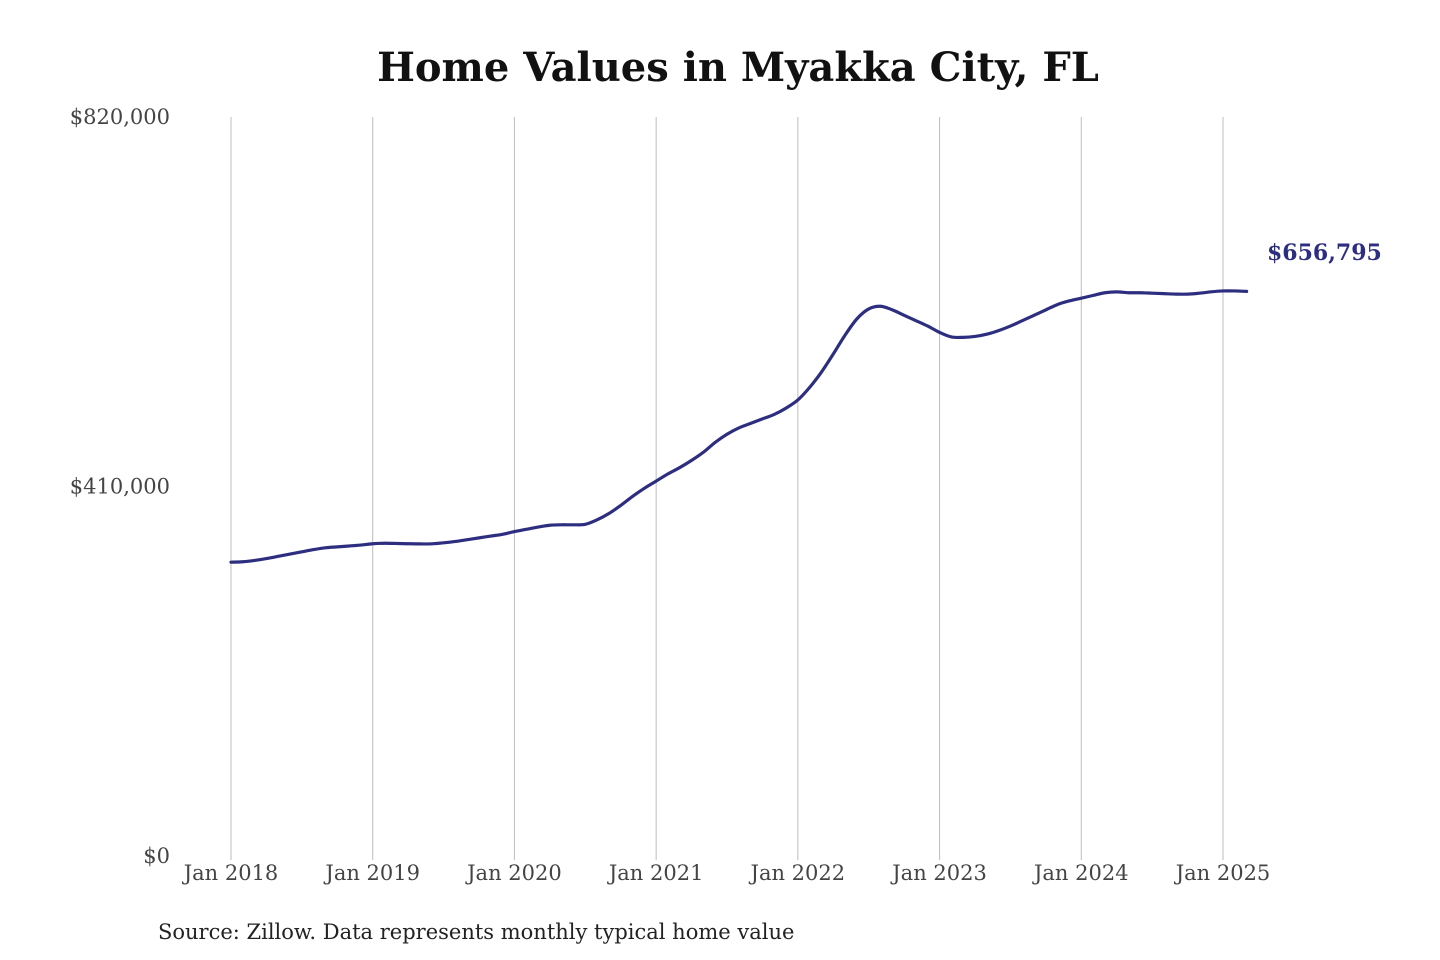  Describe the element at coordinates (738, 67) in the screenshot. I see `chart-title: Home Values in Myakka City, FL` at that location.